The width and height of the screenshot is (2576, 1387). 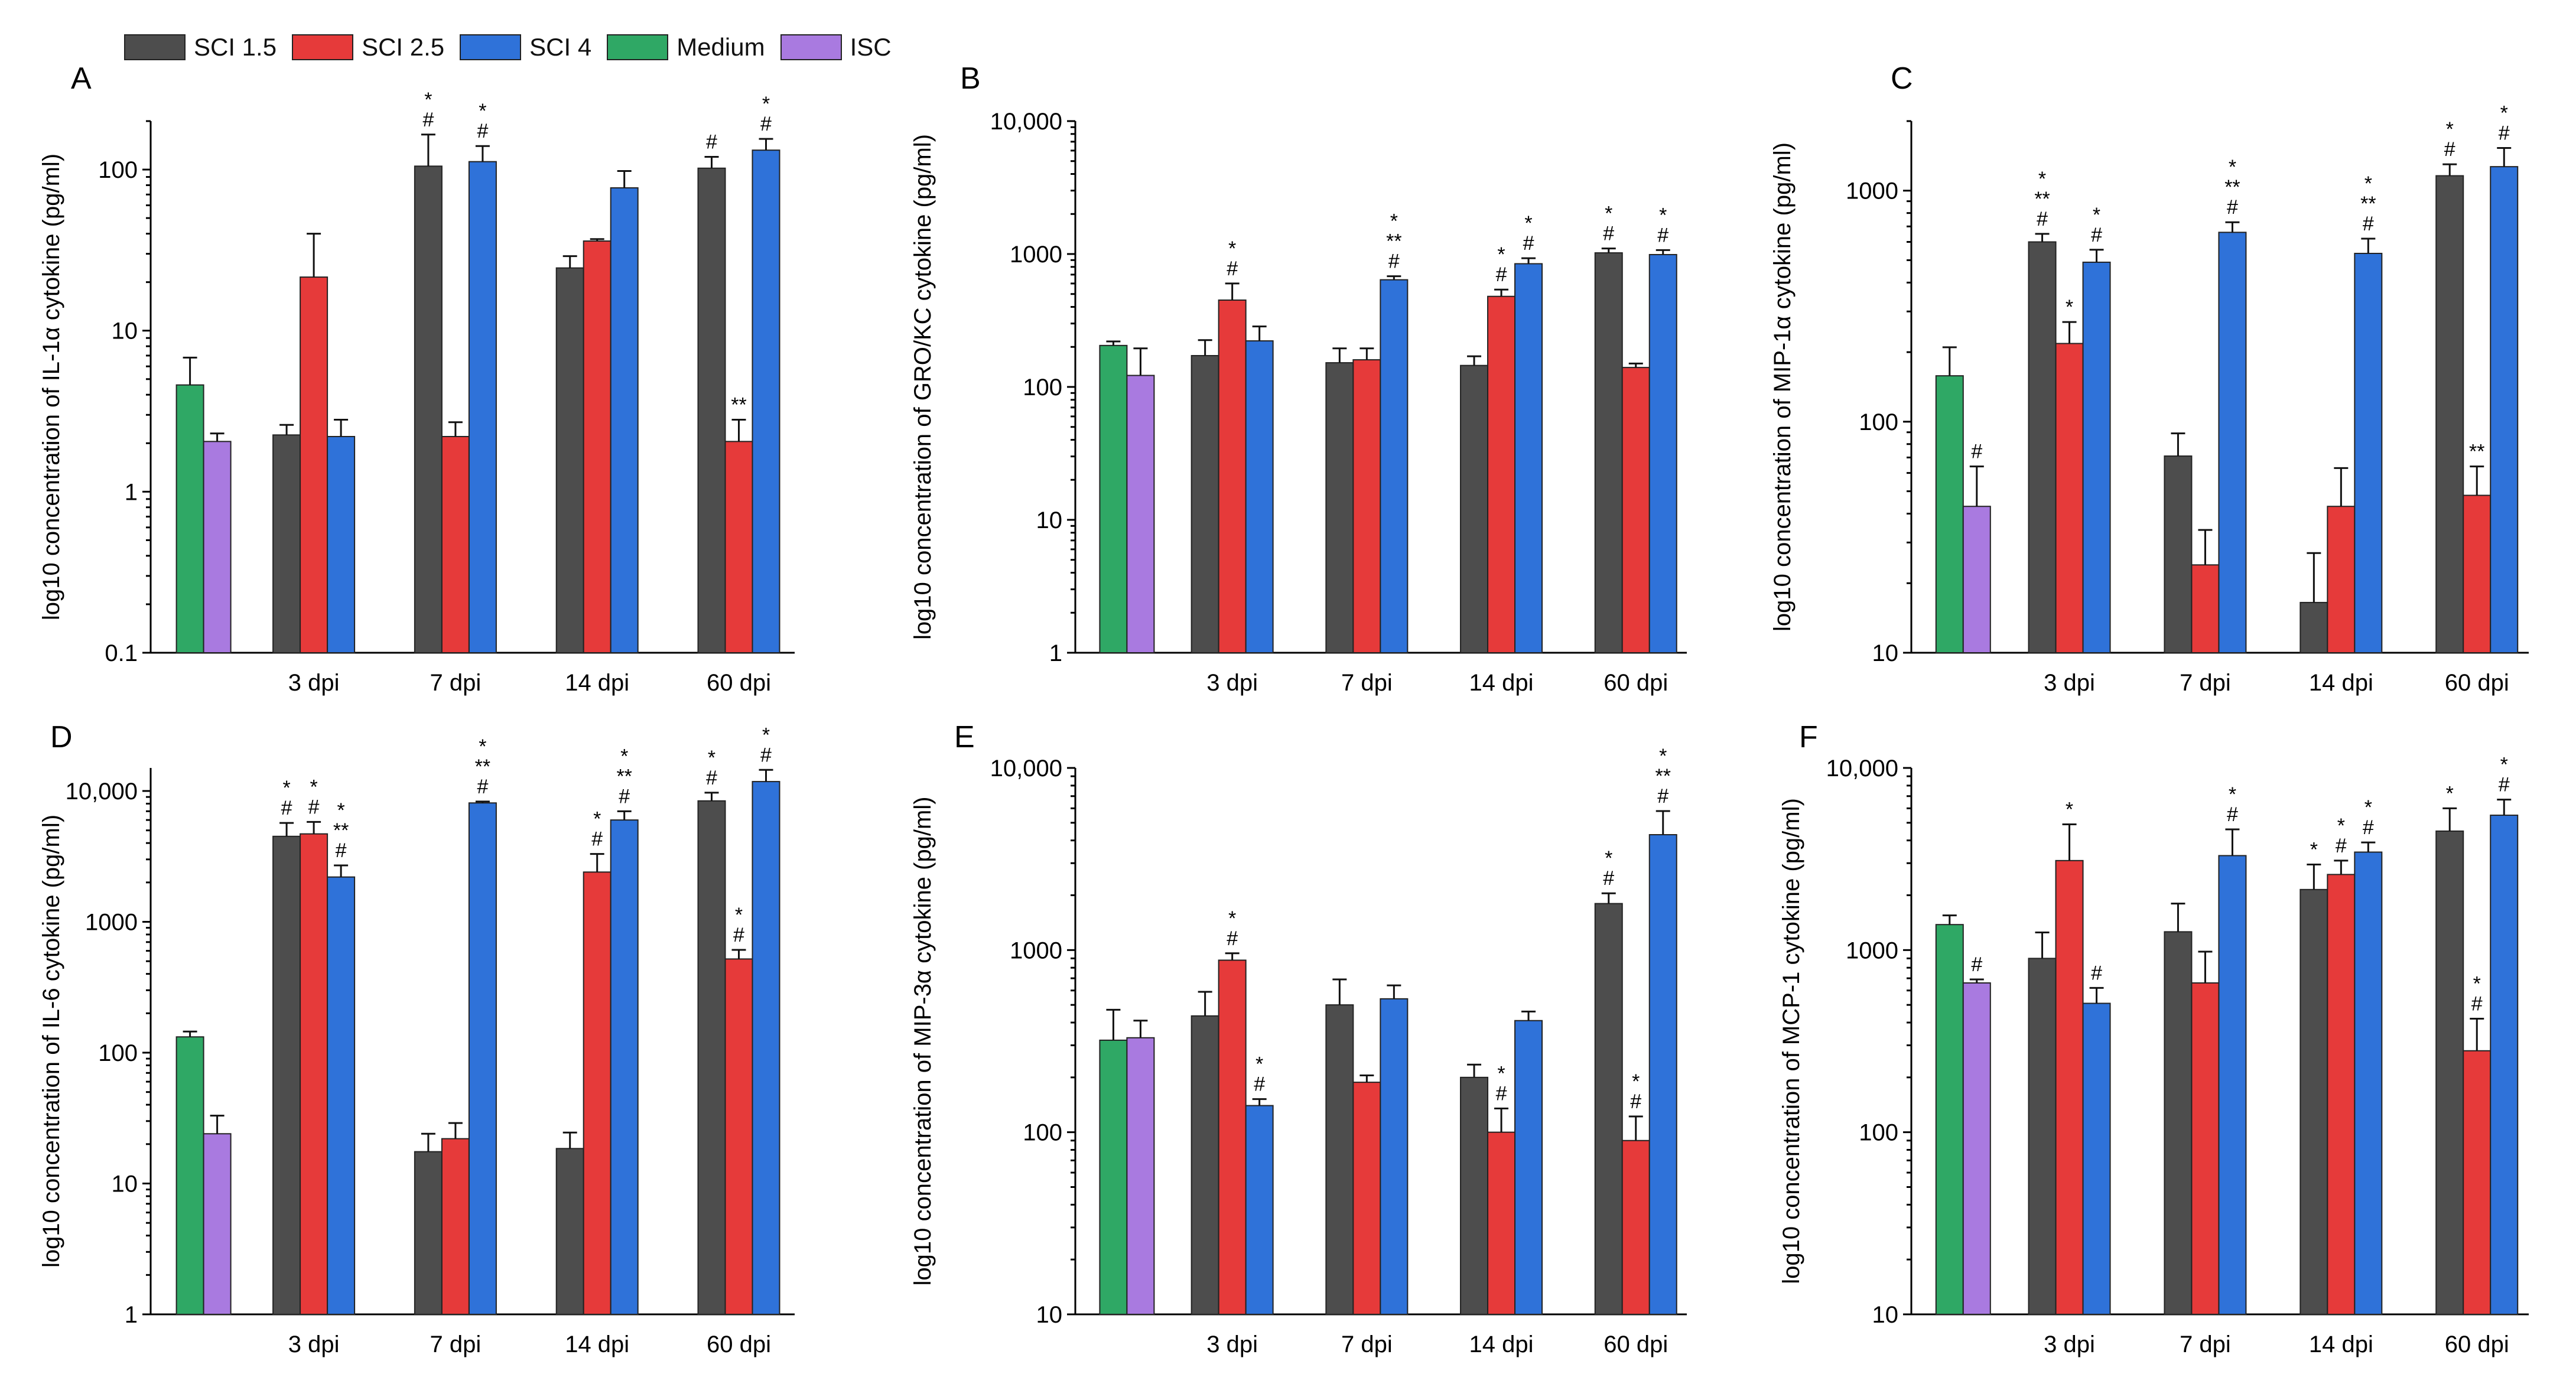 What do you see at coordinates (971, 78) in the screenshot?
I see `panel-letter: B` at bounding box center [971, 78].